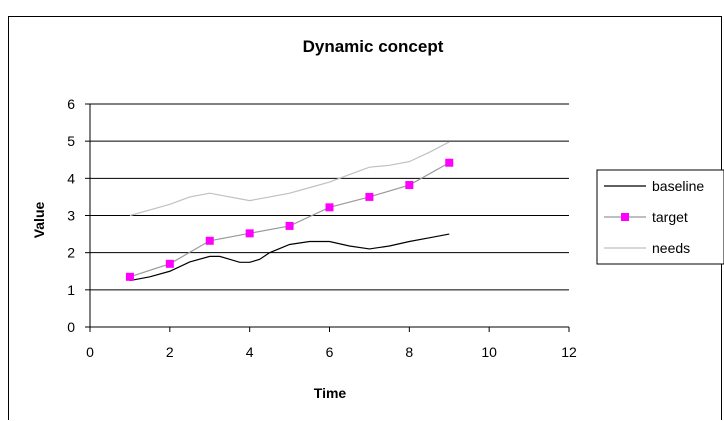 This screenshot has height=421, width=724. I want to click on y-tick-label: 5, so click(71, 141).